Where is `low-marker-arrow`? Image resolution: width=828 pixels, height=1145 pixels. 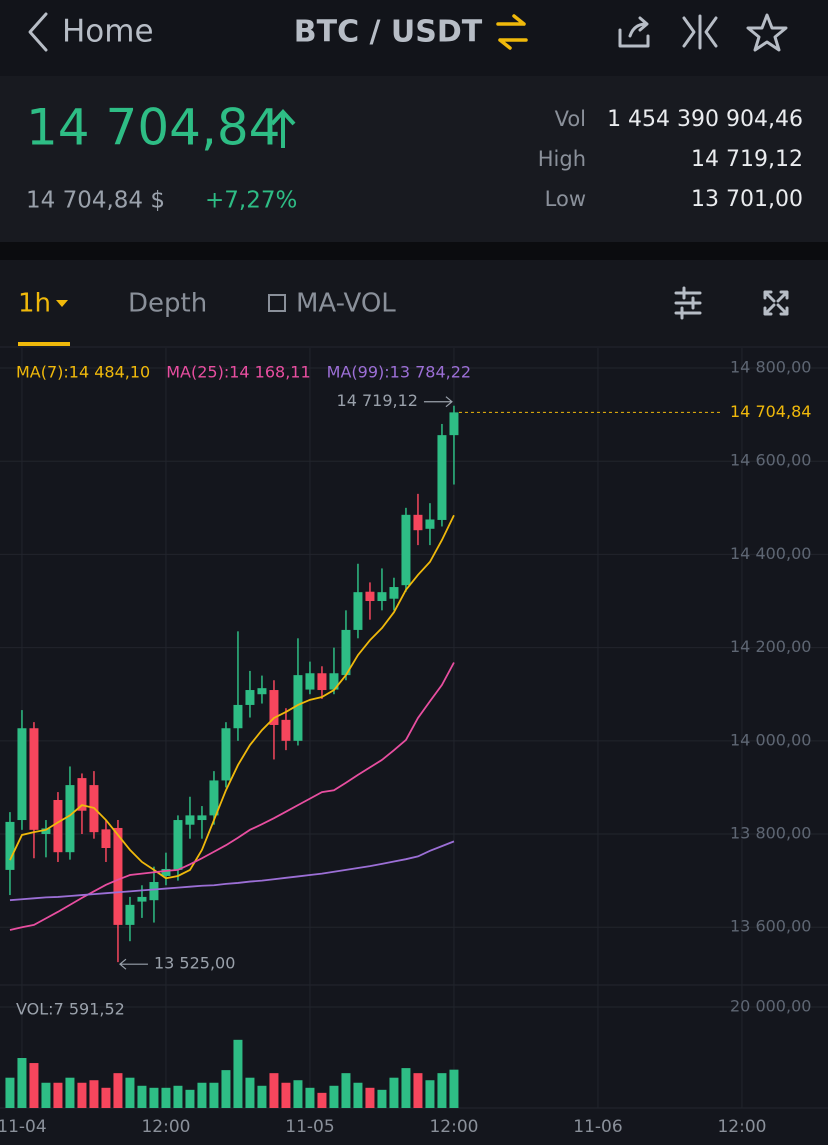 low-marker-arrow is located at coordinates (133, 964).